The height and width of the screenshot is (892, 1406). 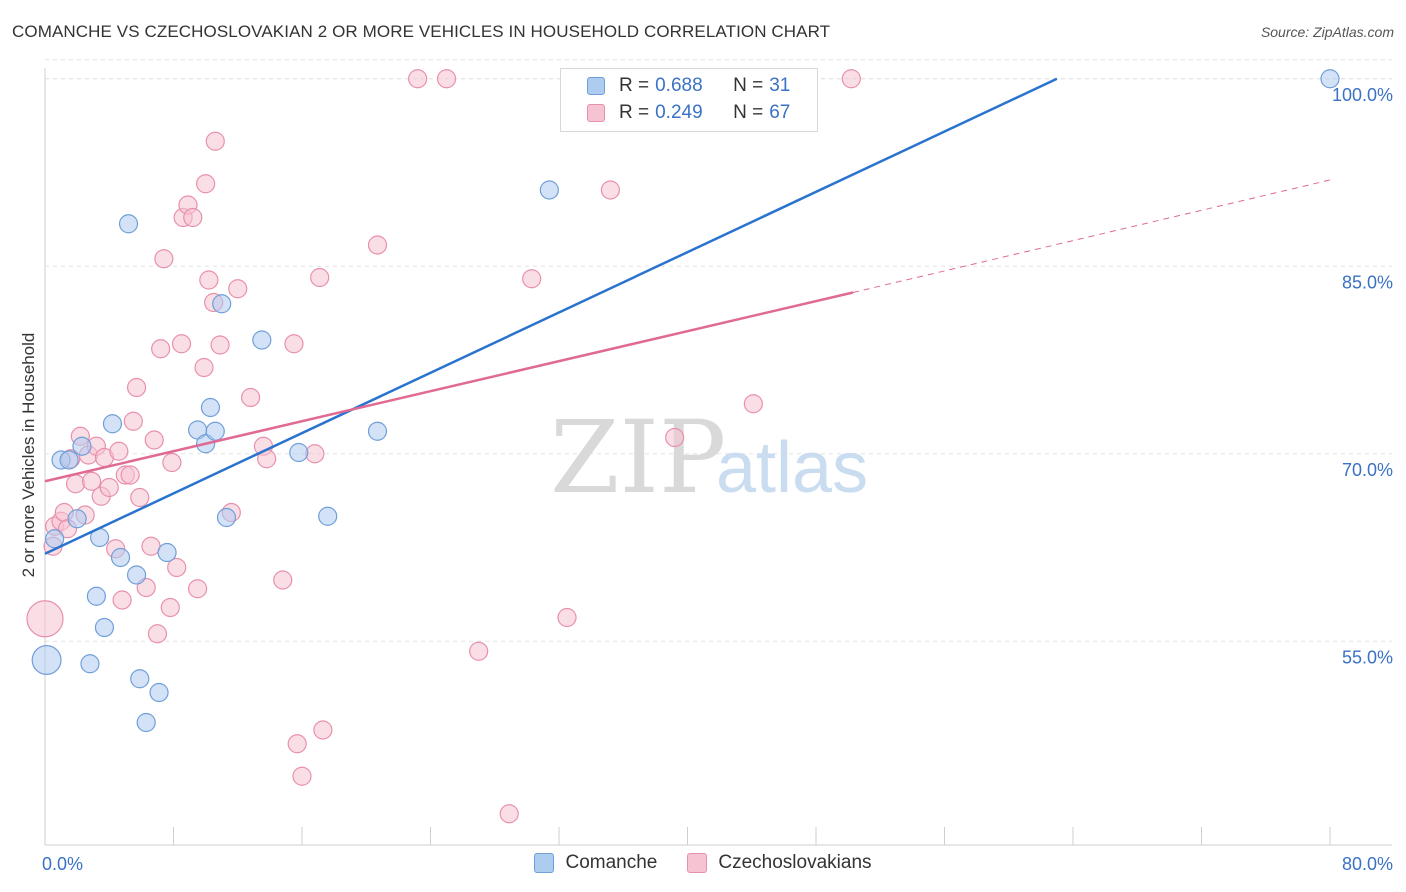 I want to click on watermark: ZIP atlas, so click(x=709, y=457).